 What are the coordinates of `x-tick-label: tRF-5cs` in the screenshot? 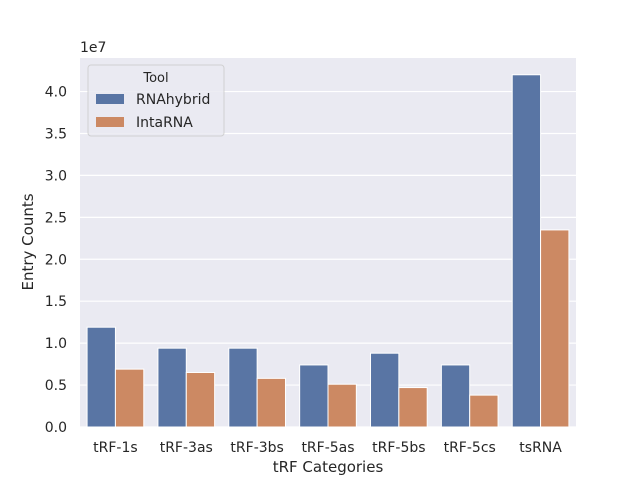 It's located at (470, 448).